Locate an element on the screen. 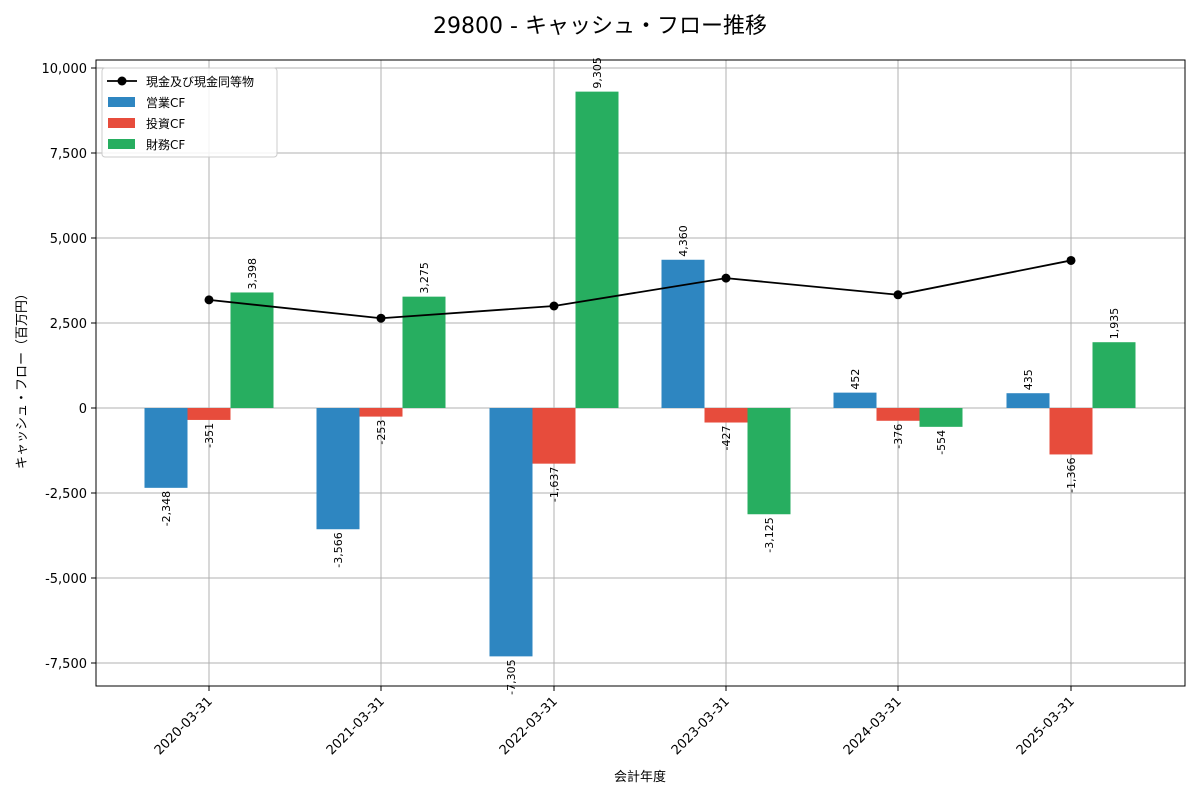  y-tick-label: 5,000 is located at coordinates (68, 239).